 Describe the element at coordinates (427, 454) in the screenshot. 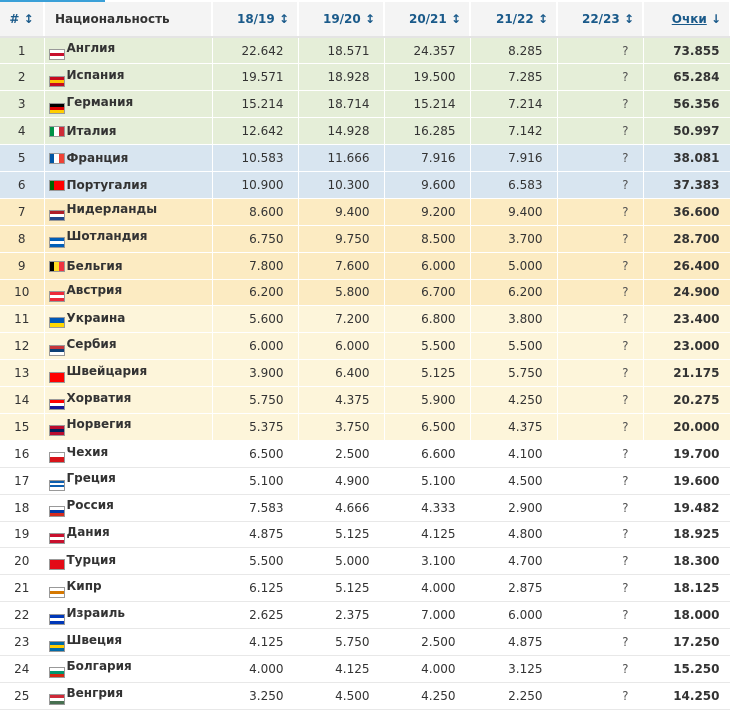

I see `season-value: 6.600` at that location.